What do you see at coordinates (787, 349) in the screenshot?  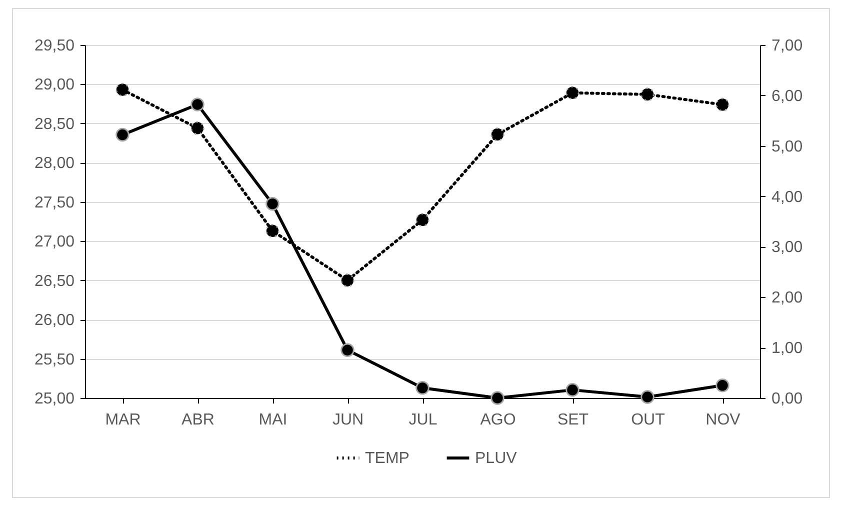 I see `y2-tick-label: 1,00` at bounding box center [787, 349].